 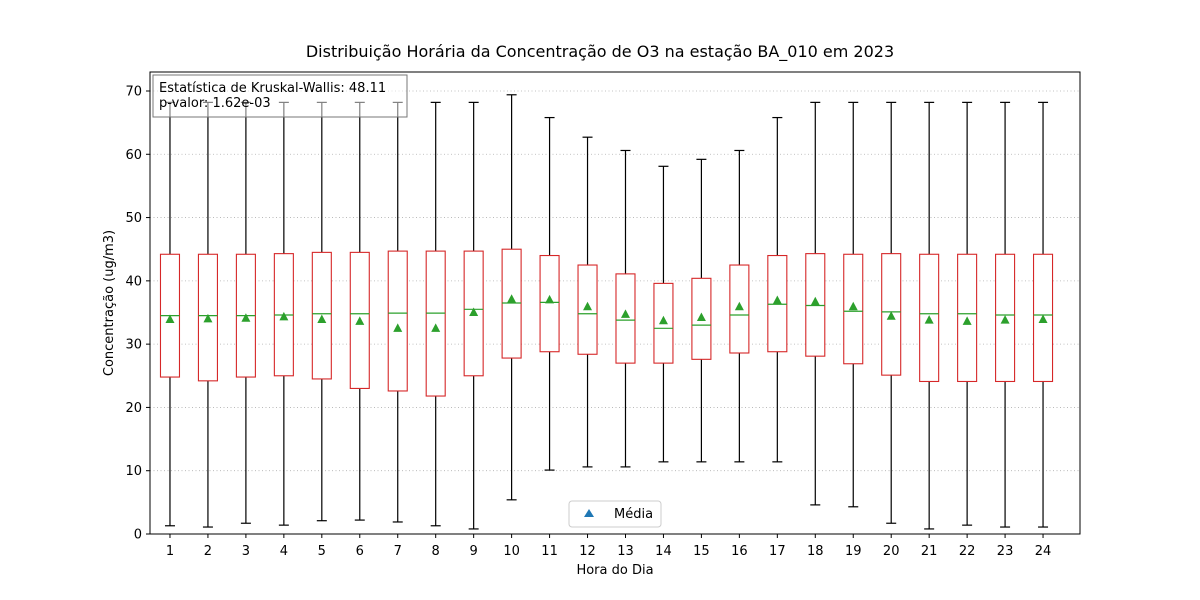 What do you see at coordinates (272, 88) in the screenshot?
I see `kruskal-wallis-statistic: Estatística de Kruskal-Wallis: 48.11` at bounding box center [272, 88].